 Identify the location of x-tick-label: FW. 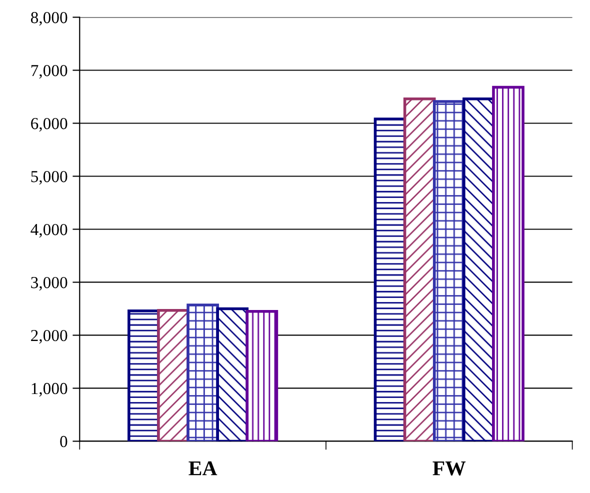
(449, 468).